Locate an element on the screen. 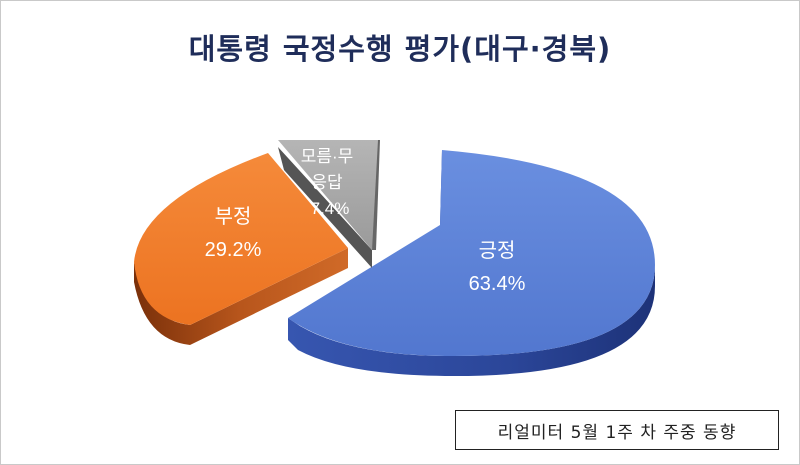 The width and height of the screenshot is (800, 465). pie-slice-unknown is located at coordinates (328, 195).